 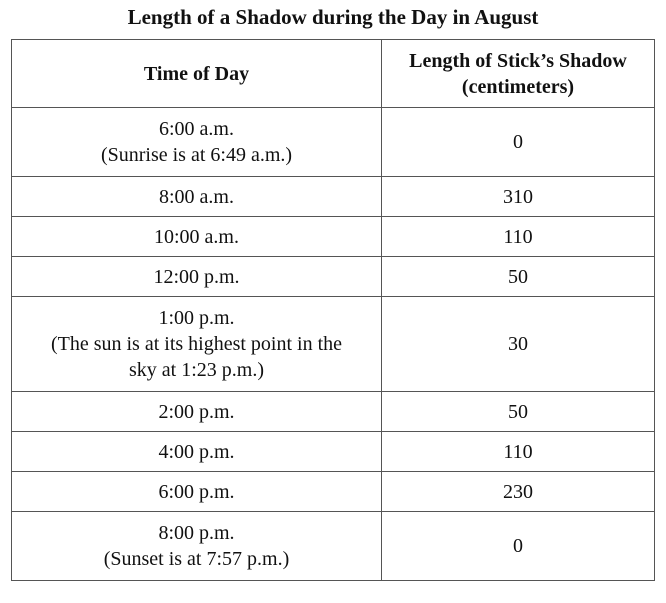 What do you see at coordinates (196, 155) in the screenshot?
I see `time-note: (Sunrise is at 6:49 a.m.)` at bounding box center [196, 155].